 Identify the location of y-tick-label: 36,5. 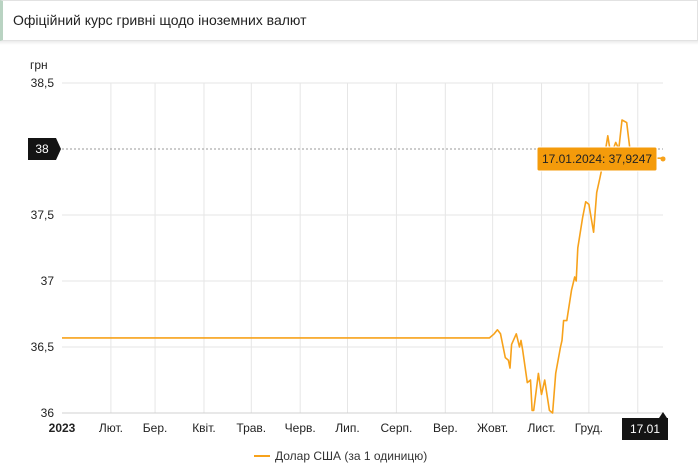
(43, 347).